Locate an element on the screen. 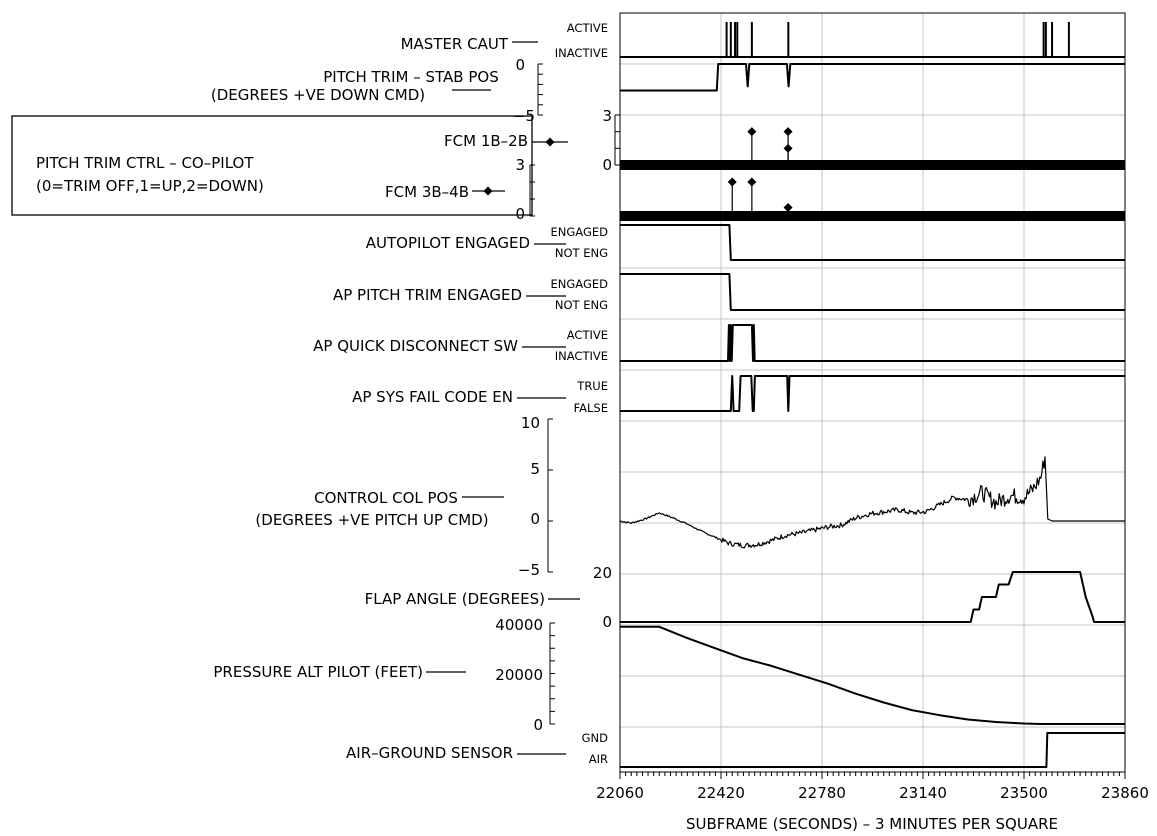 This screenshot has height=836, width=1157. tick-col-neg5: −5 is located at coordinates (529, 570).